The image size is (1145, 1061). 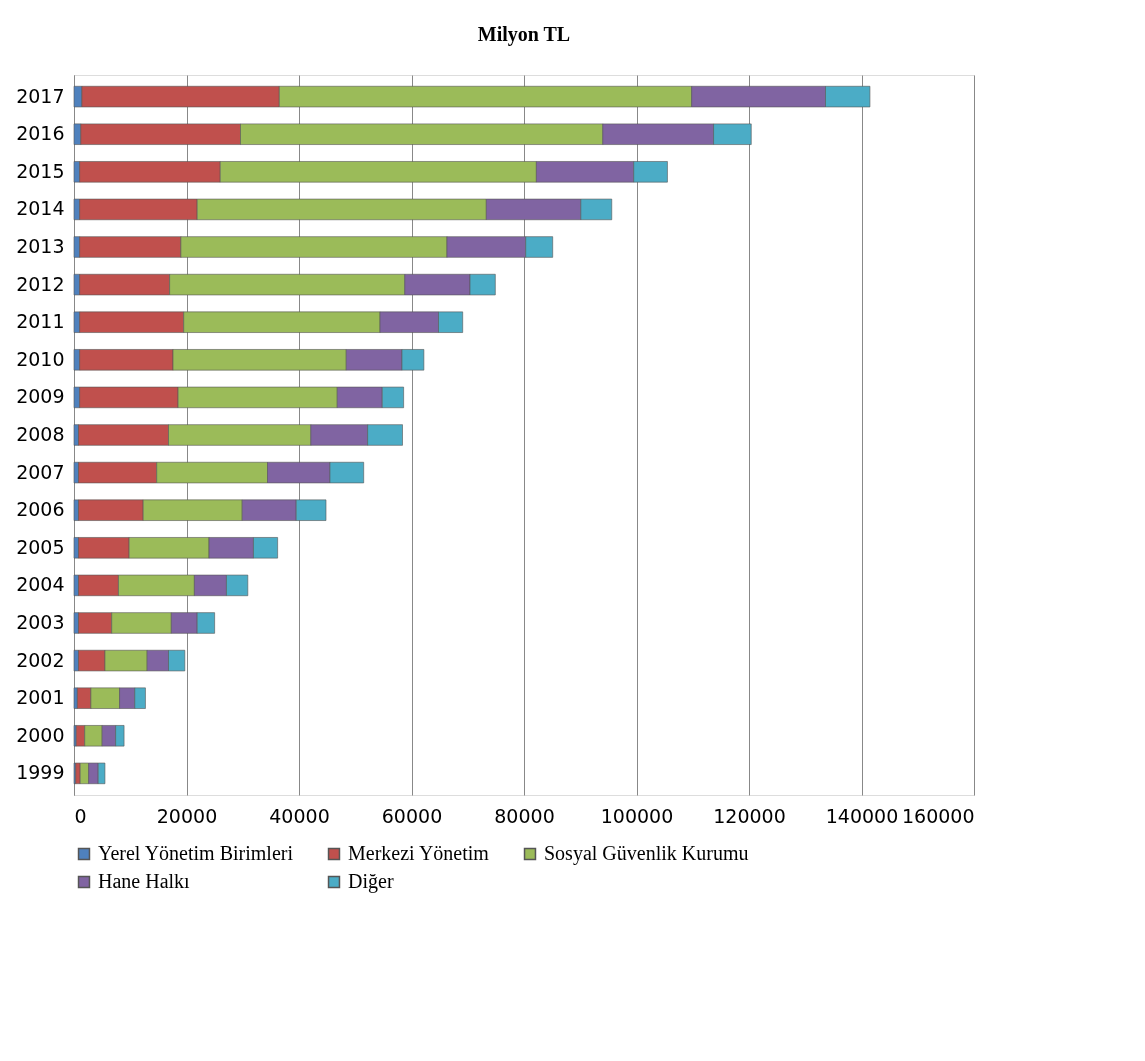 What do you see at coordinates (40, 509) in the screenshot?
I see `y-tick-label: 2006` at bounding box center [40, 509].